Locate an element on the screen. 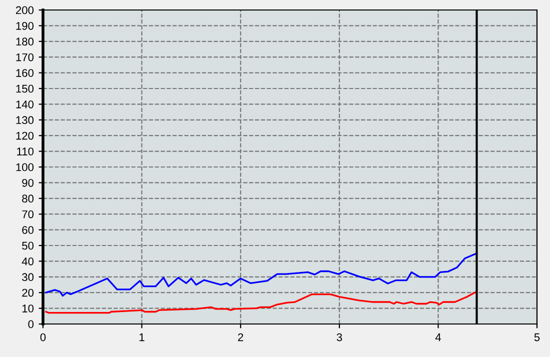 Image resolution: width=550 pixels, height=357 pixels. x-tick-label: 0 is located at coordinates (43, 337).